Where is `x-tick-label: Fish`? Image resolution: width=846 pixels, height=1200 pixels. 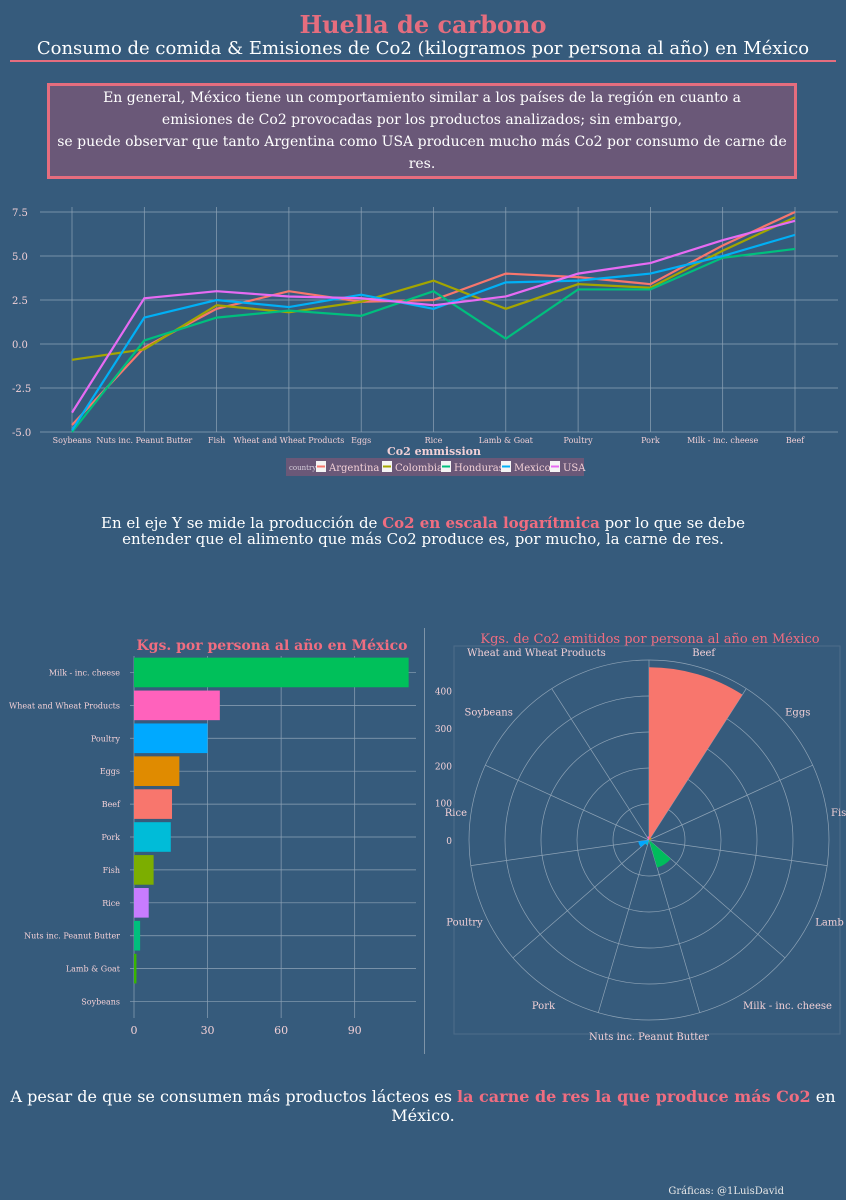 x-tick-label: Fish is located at coordinates (216, 440).